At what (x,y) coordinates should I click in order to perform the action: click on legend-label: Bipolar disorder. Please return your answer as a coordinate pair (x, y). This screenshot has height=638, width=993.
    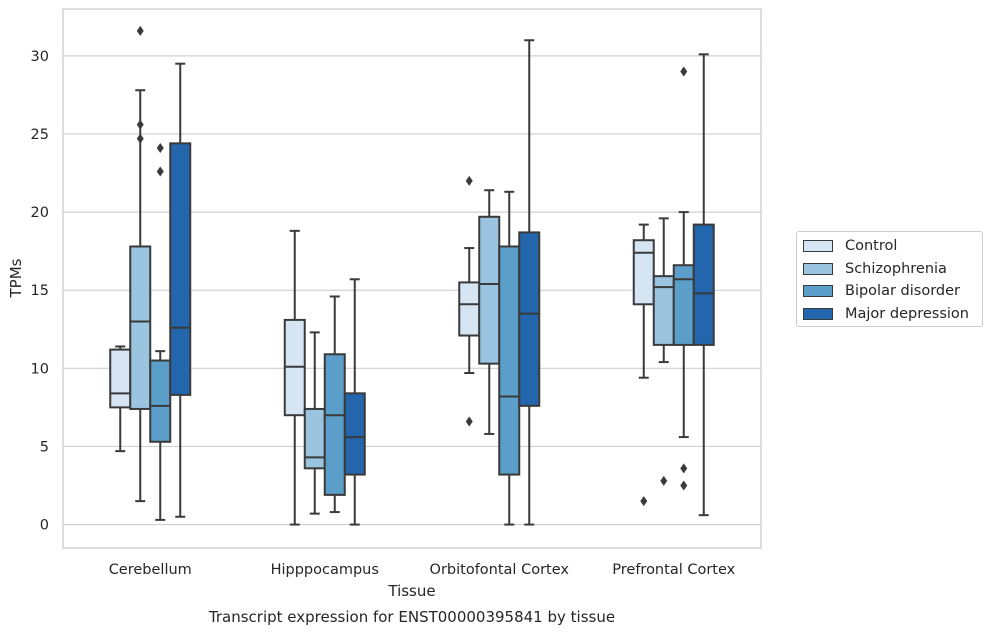
    Looking at the image, I should click on (902, 291).